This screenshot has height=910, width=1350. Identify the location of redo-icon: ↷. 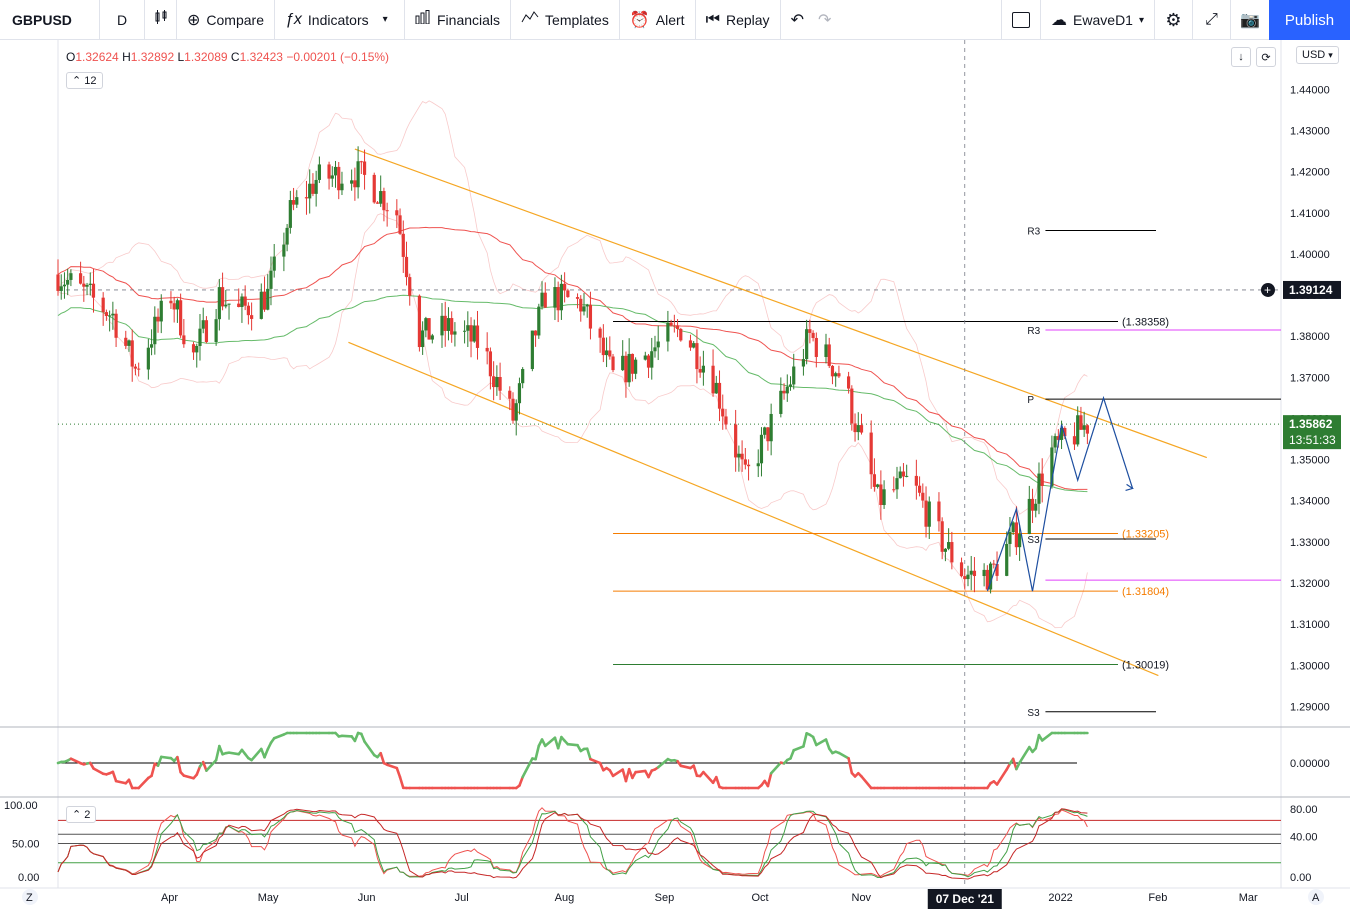
(824, 20).